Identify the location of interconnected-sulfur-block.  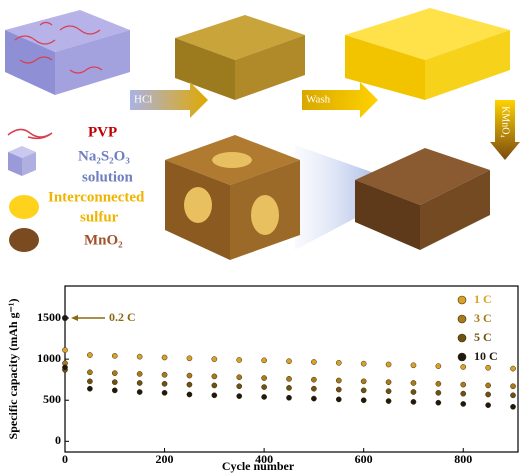
(427, 54).